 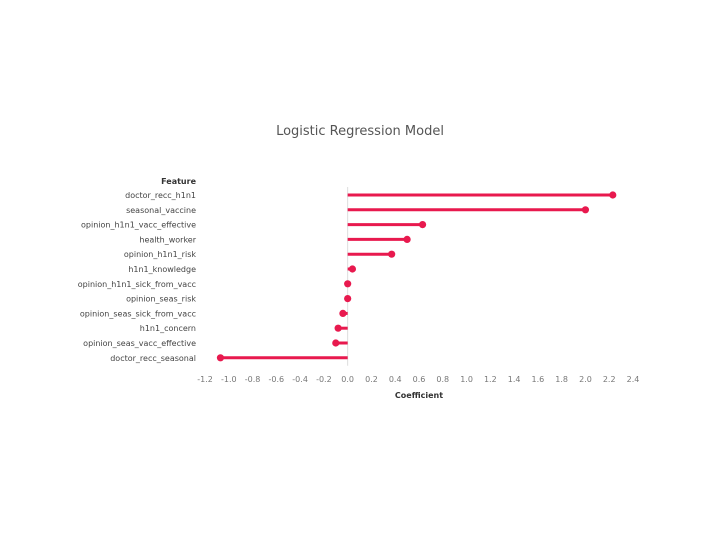 What do you see at coordinates (300, 379) in the screenshot?
I see `x-tick-label: -0.4` at bounding box center [300, 379].